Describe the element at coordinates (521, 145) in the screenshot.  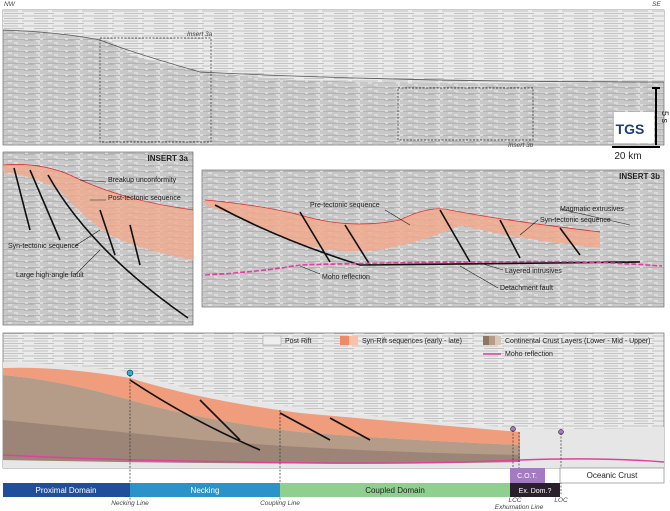
I see `insert-label: Insert 3b` at that location.